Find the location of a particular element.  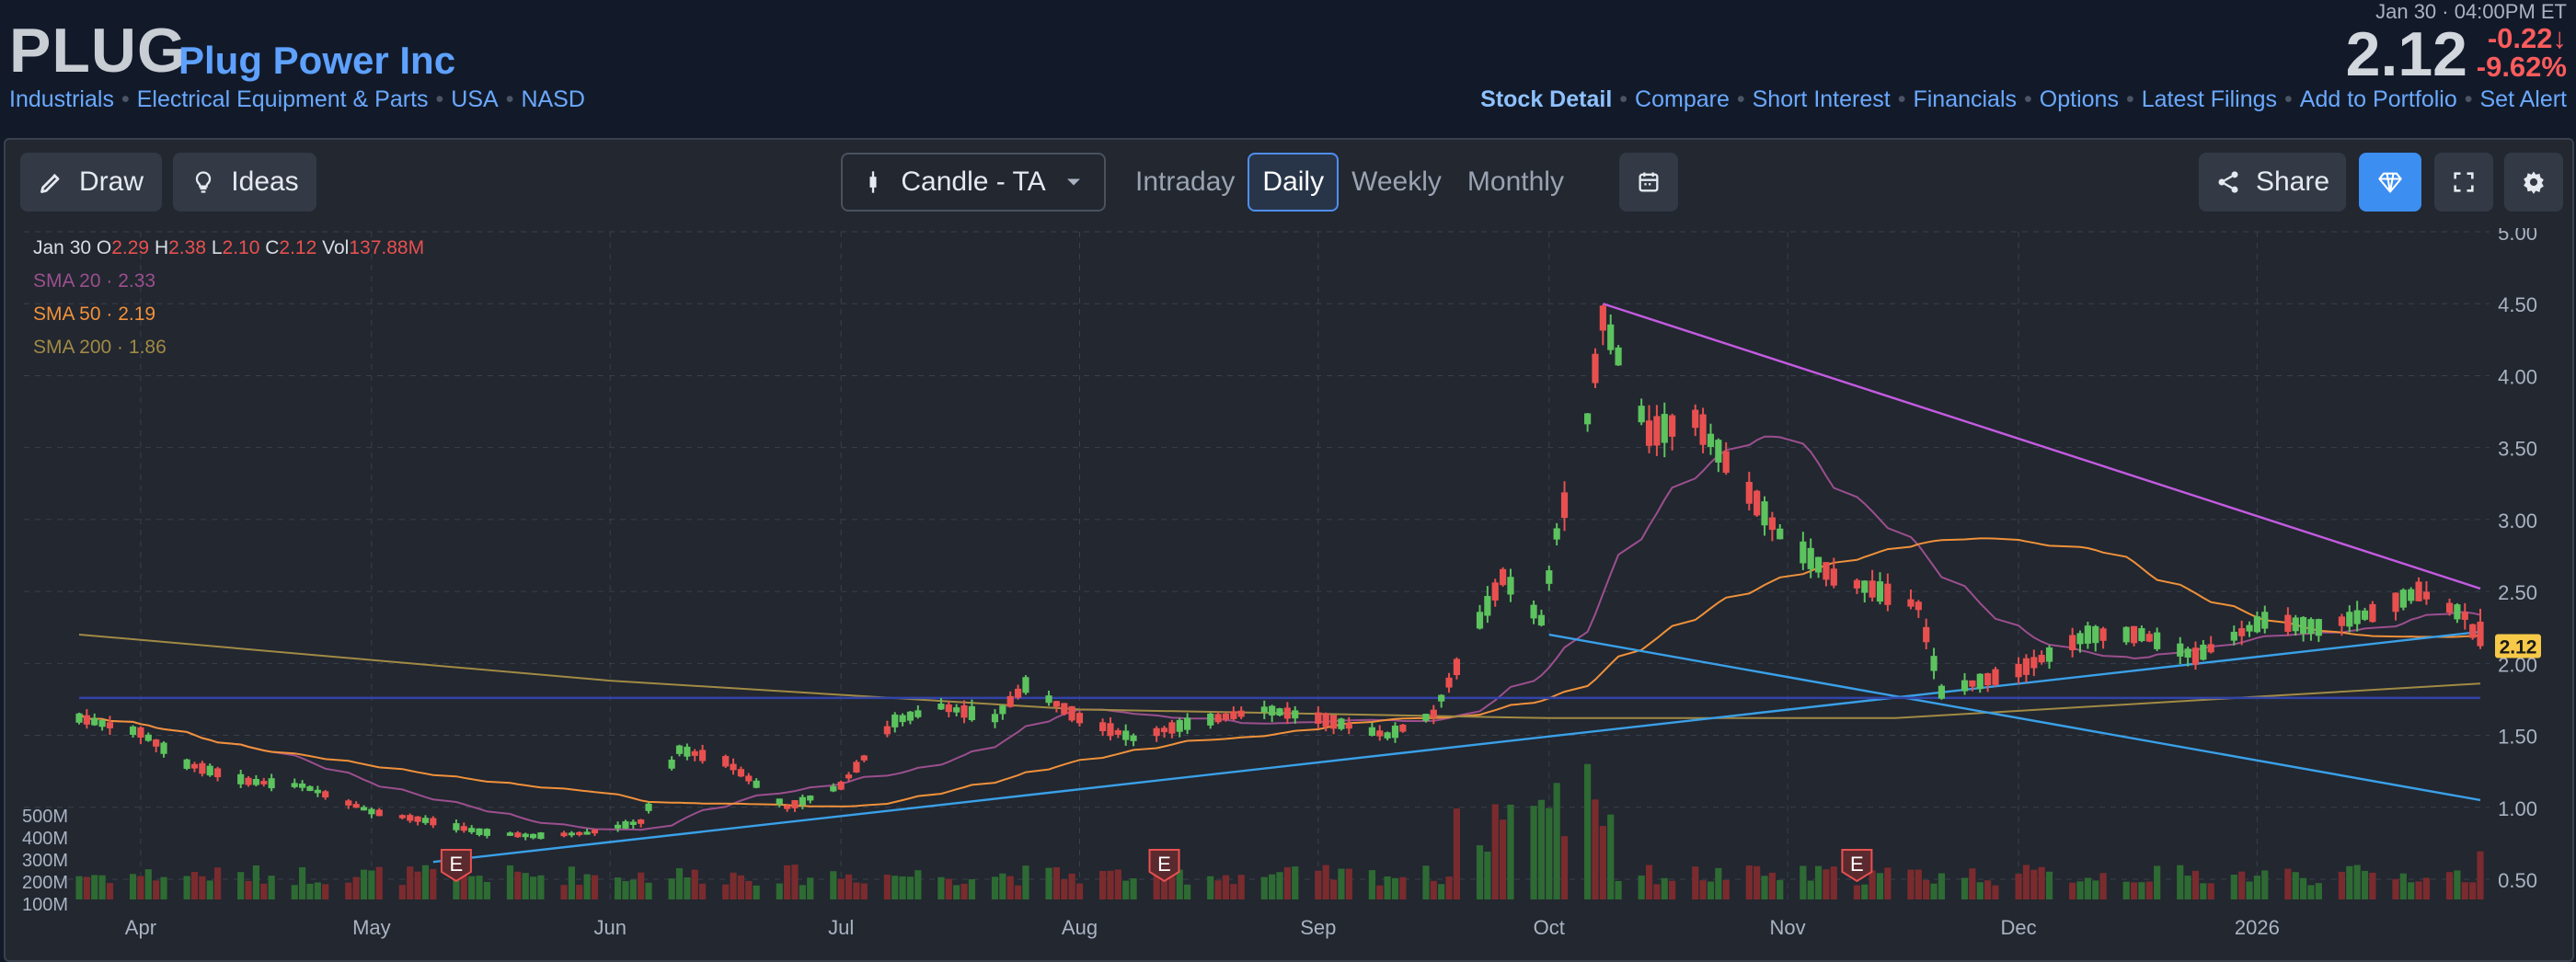

ideas-button: Ideas is located at coordinates (244, 182).